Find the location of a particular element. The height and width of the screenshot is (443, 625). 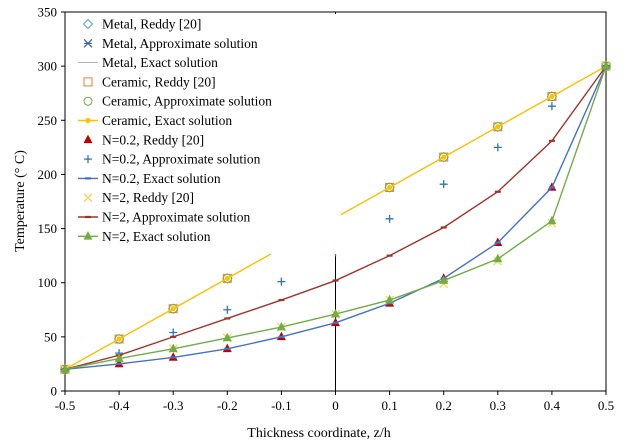

legend-item: Ceramic, Approximate solution is located at coordinates (177, 101).